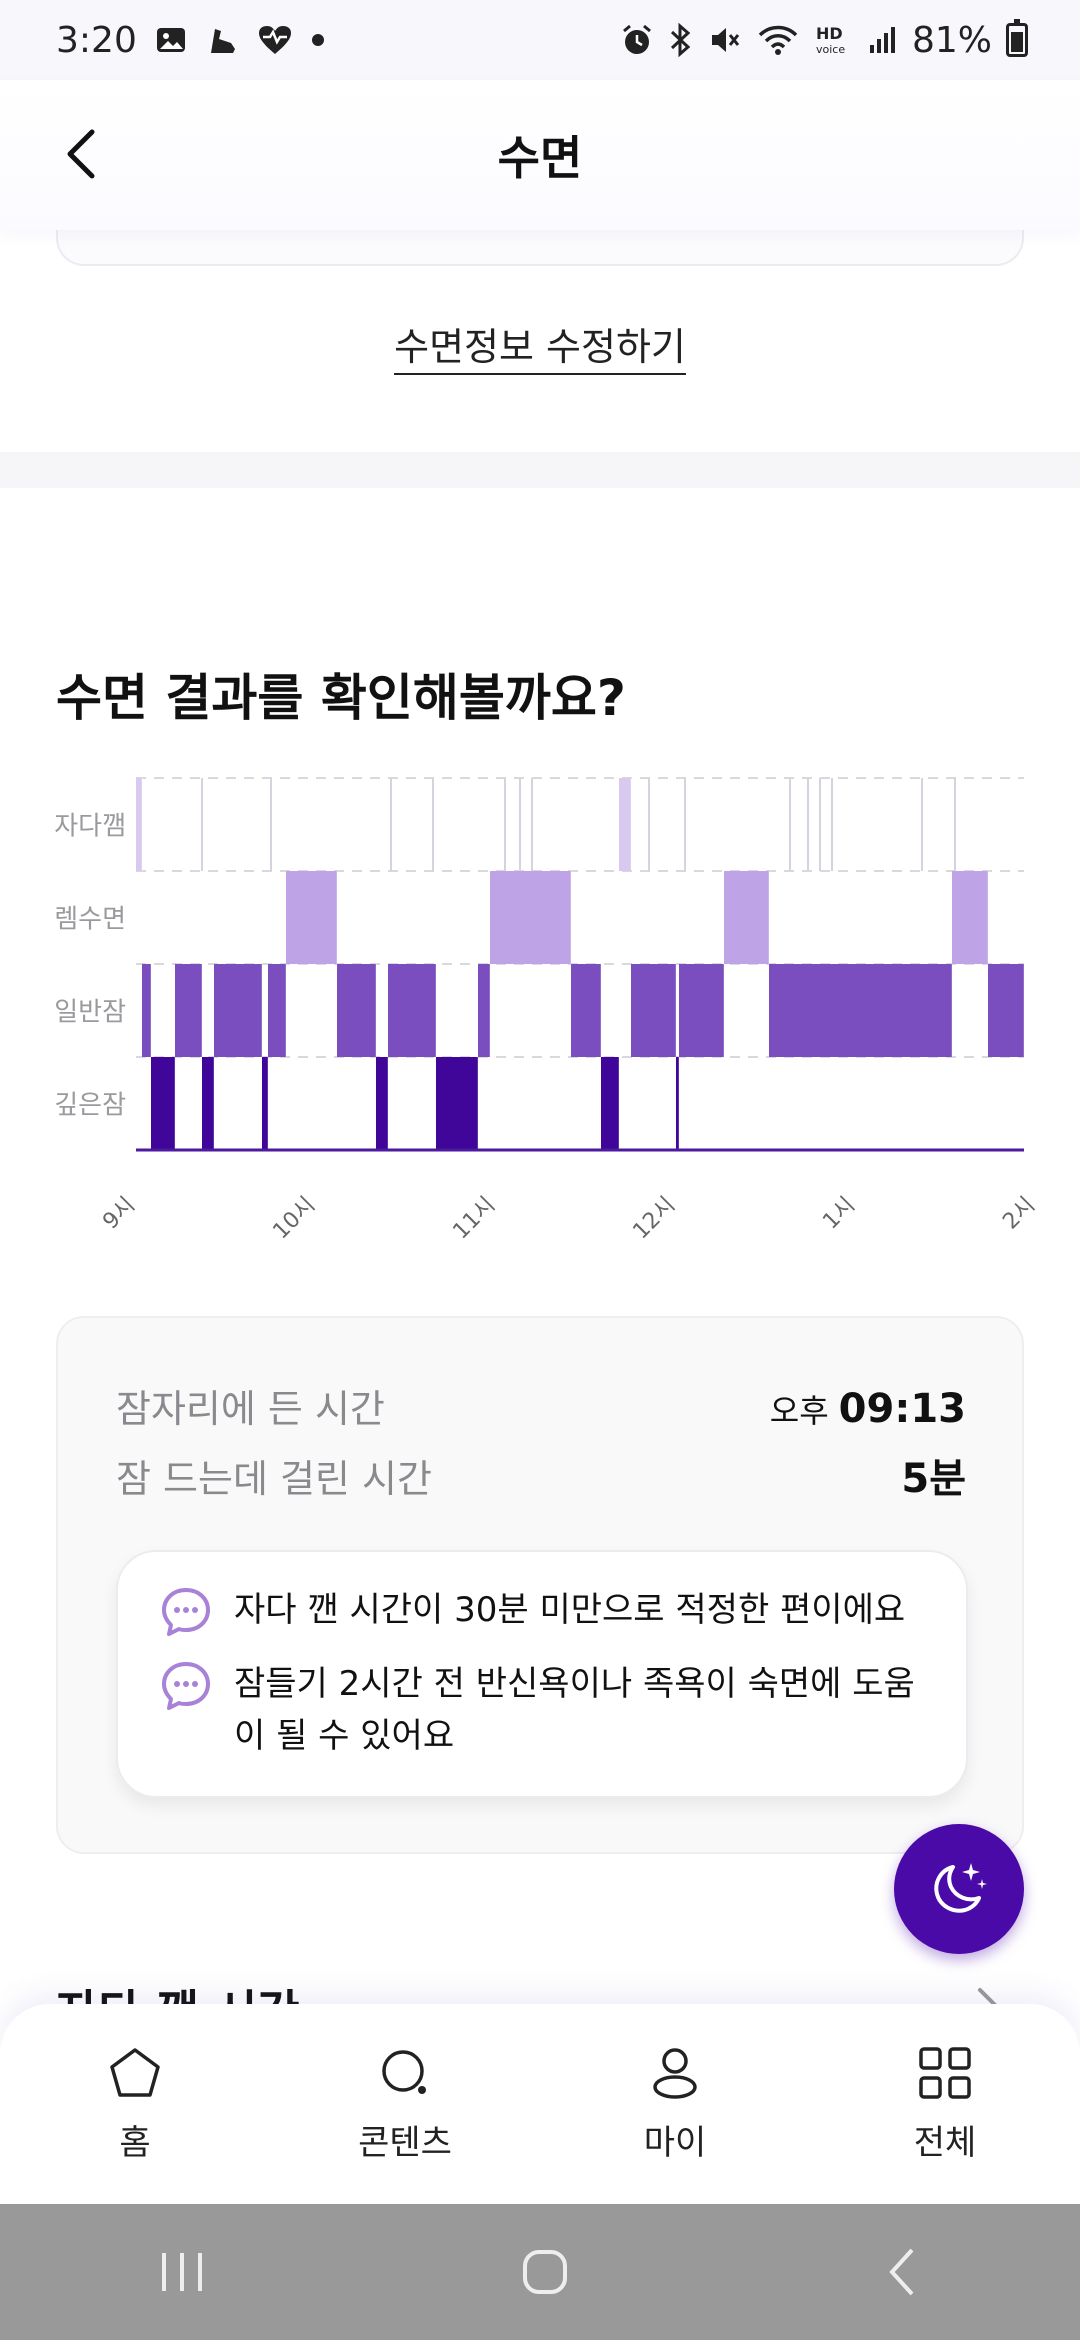  Describe the element at coordinates (654, 1219) in the screenshot. I see `x-tick-label: 12시` at that location.